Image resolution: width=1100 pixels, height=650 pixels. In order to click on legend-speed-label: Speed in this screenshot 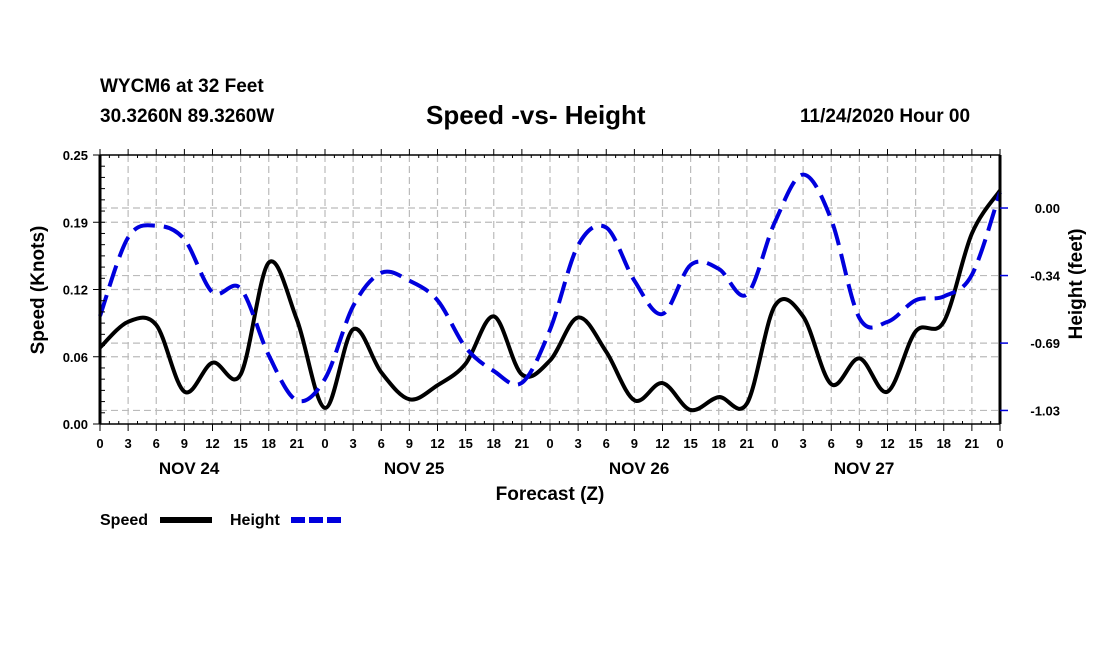, I will do `click(124, 520)`.